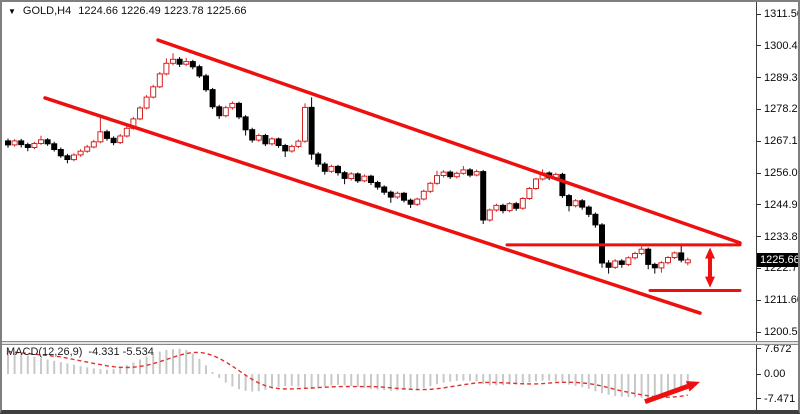  What do you see at coordinates (780, 398) in the screenshot?
I see `indicator-axis-label: -7.471` at bounding box center [780, 398].